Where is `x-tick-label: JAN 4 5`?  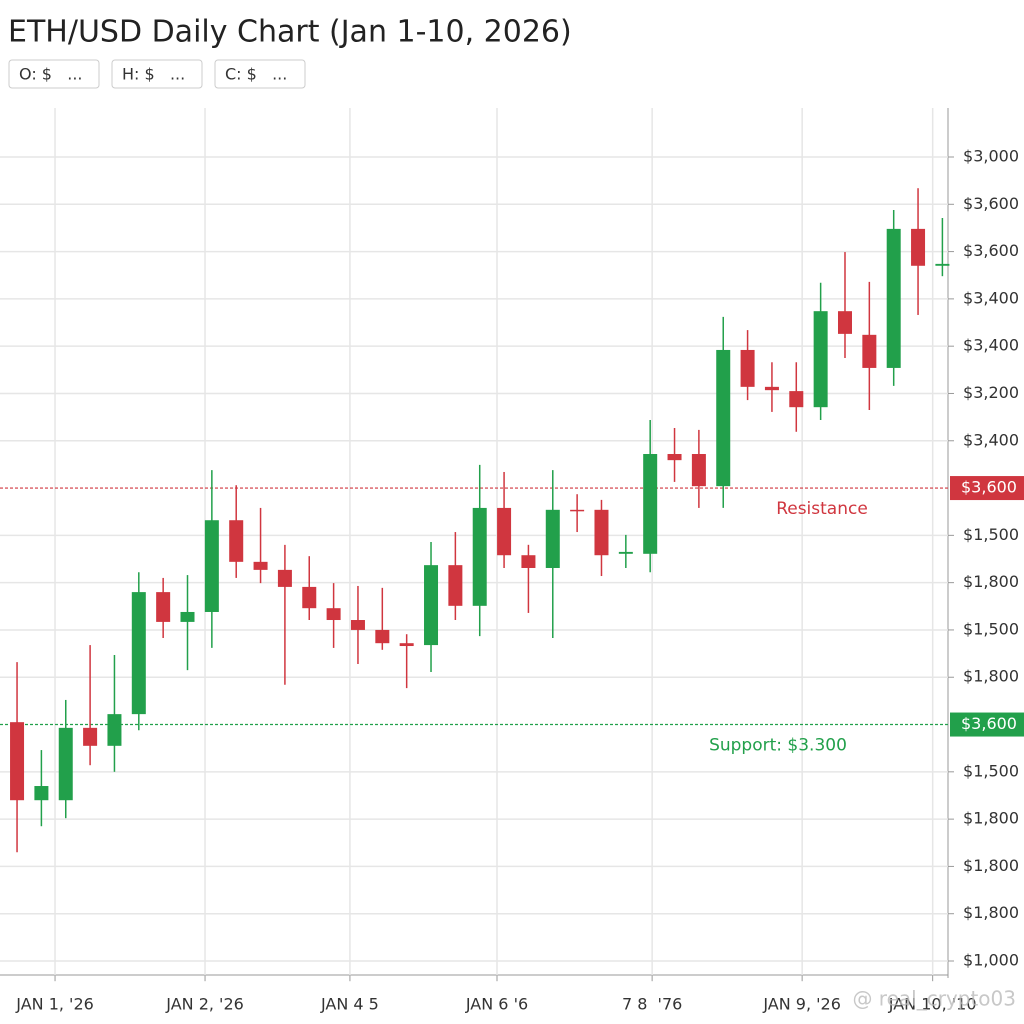
x-tick-label: JAN 4 5 is located at coordinates (349, 1004).